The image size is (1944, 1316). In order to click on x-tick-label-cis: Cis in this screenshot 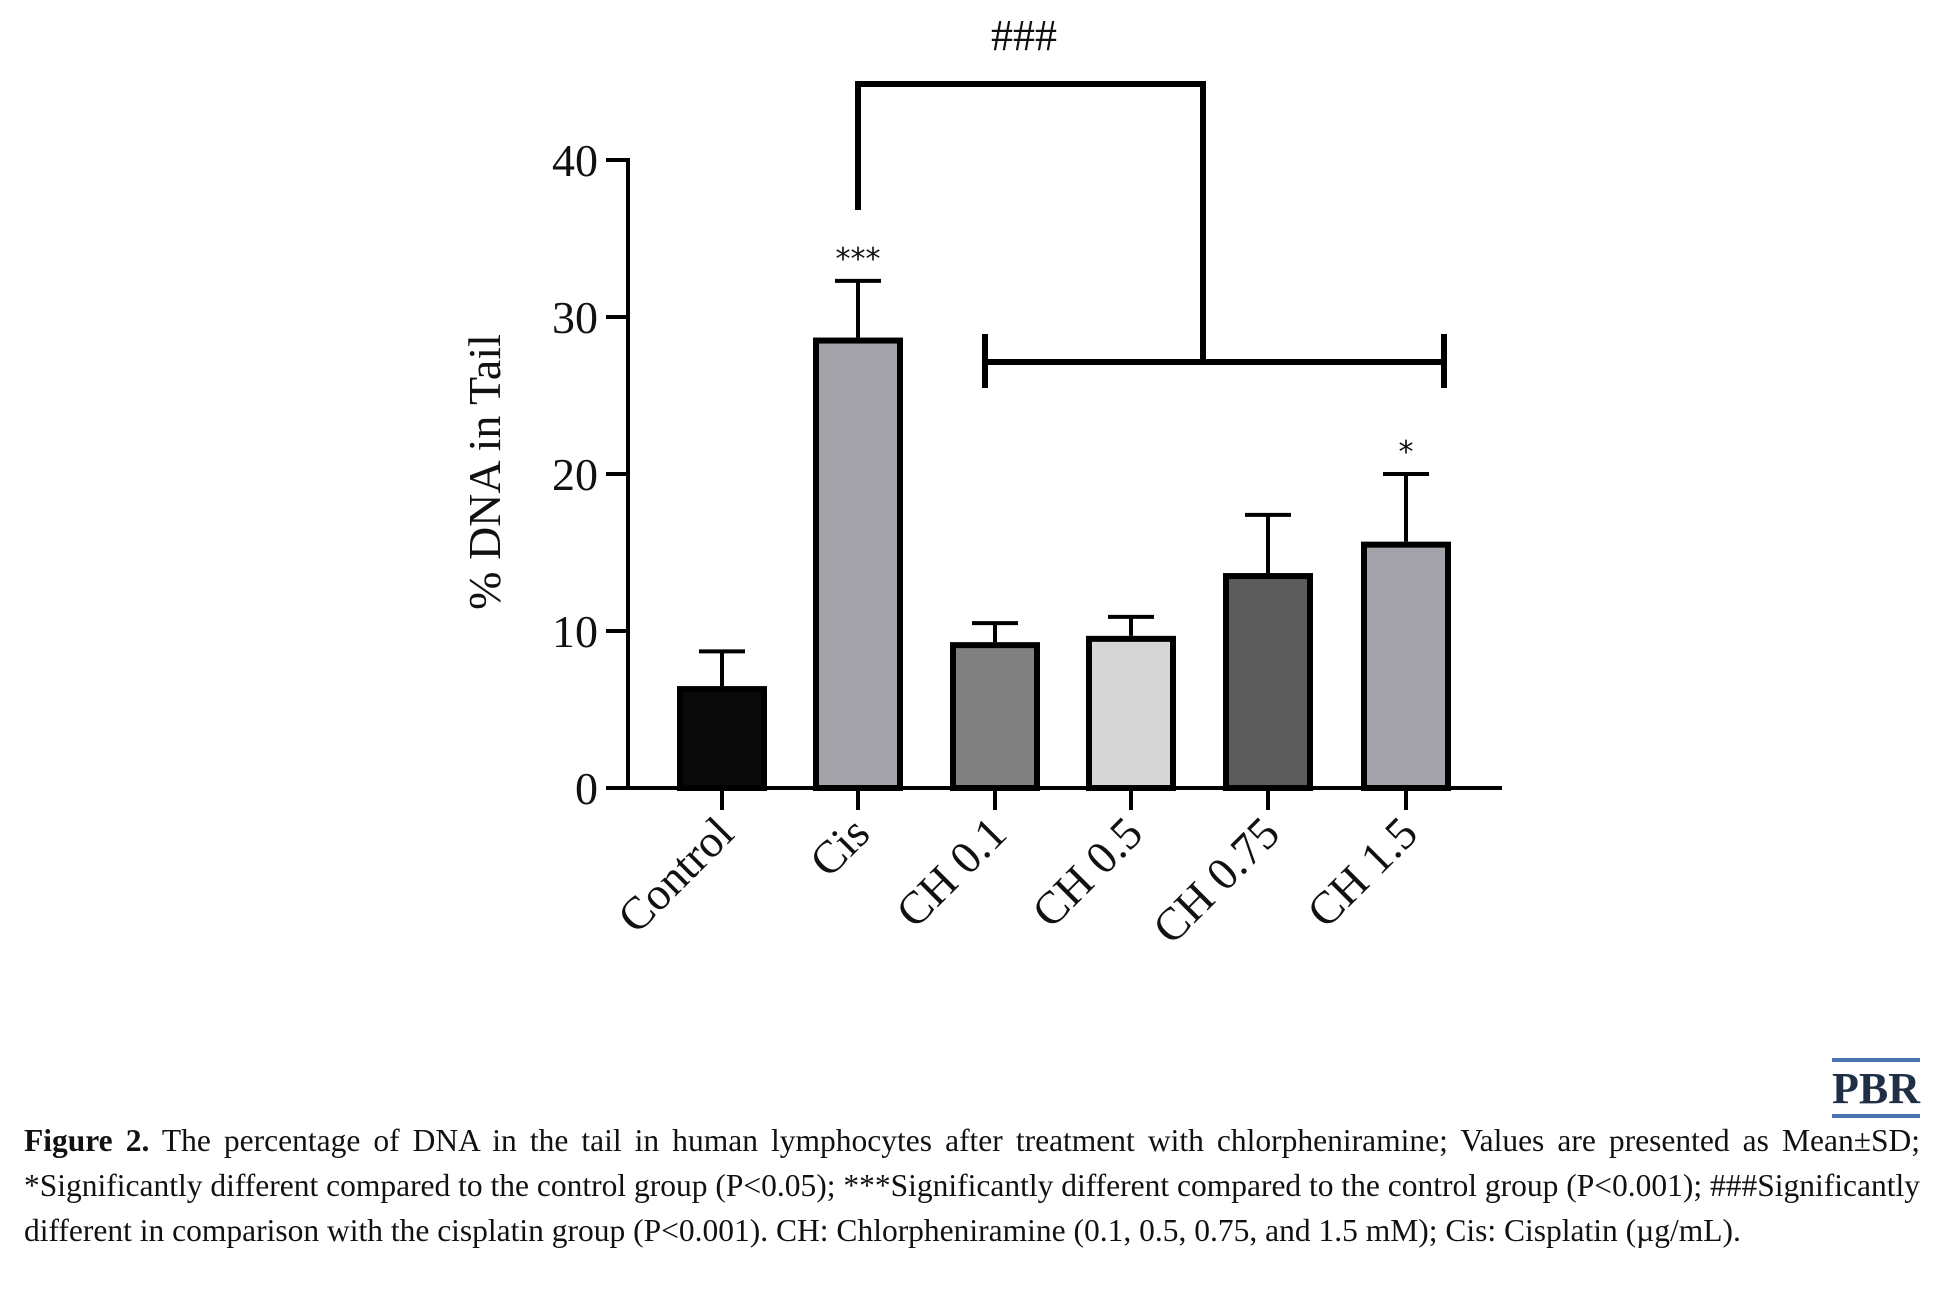, I will do `click(839, 846)`.